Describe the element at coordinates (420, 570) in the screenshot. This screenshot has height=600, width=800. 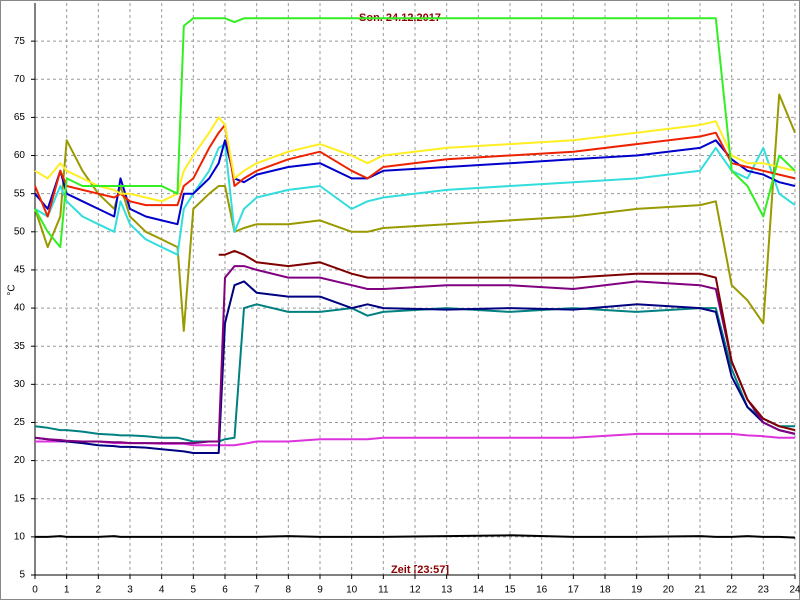
I see `x-axis-label: Zeit [23:57]` at that location.